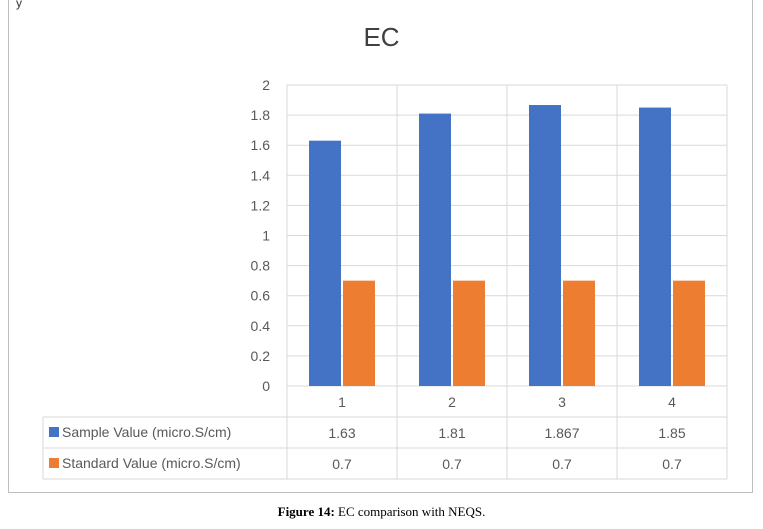  What do you see at coordinates (261, 326) in the screenshot?
I see `y-tick-label: 0.4` at bounding box center [261, 326].